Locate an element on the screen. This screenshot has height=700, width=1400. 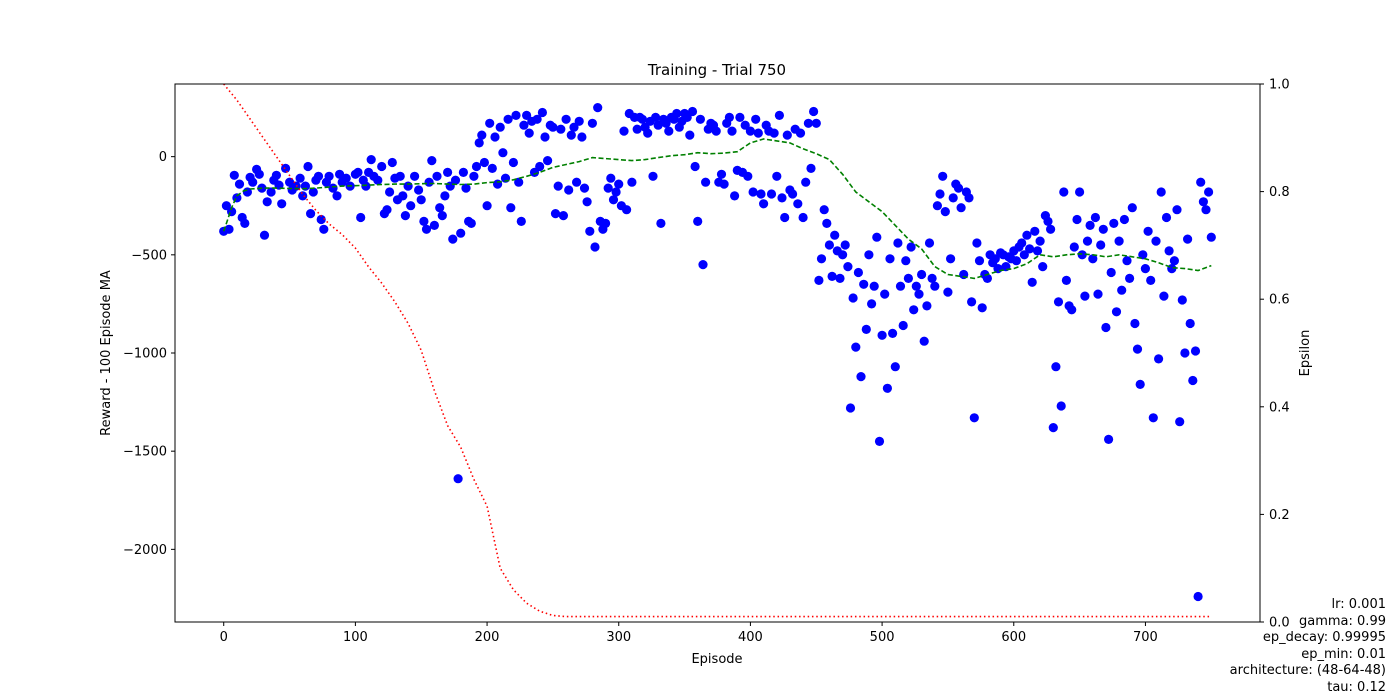
x-tick-label: 400 is located at coordinates (750, 637).